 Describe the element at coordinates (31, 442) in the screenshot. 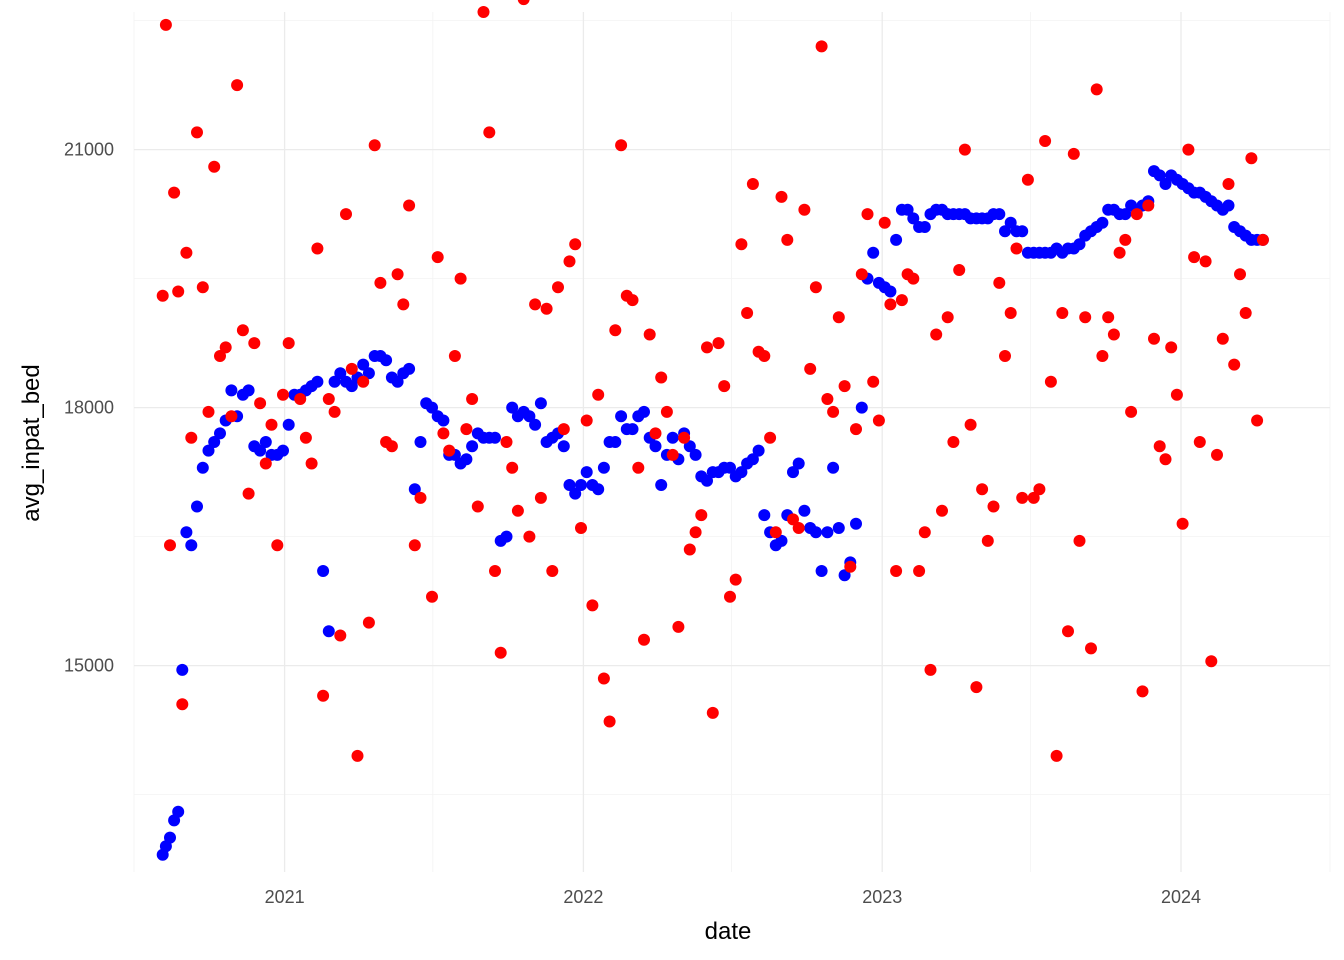

I see `y-axis-title: avg_inpat_bed` at that location.